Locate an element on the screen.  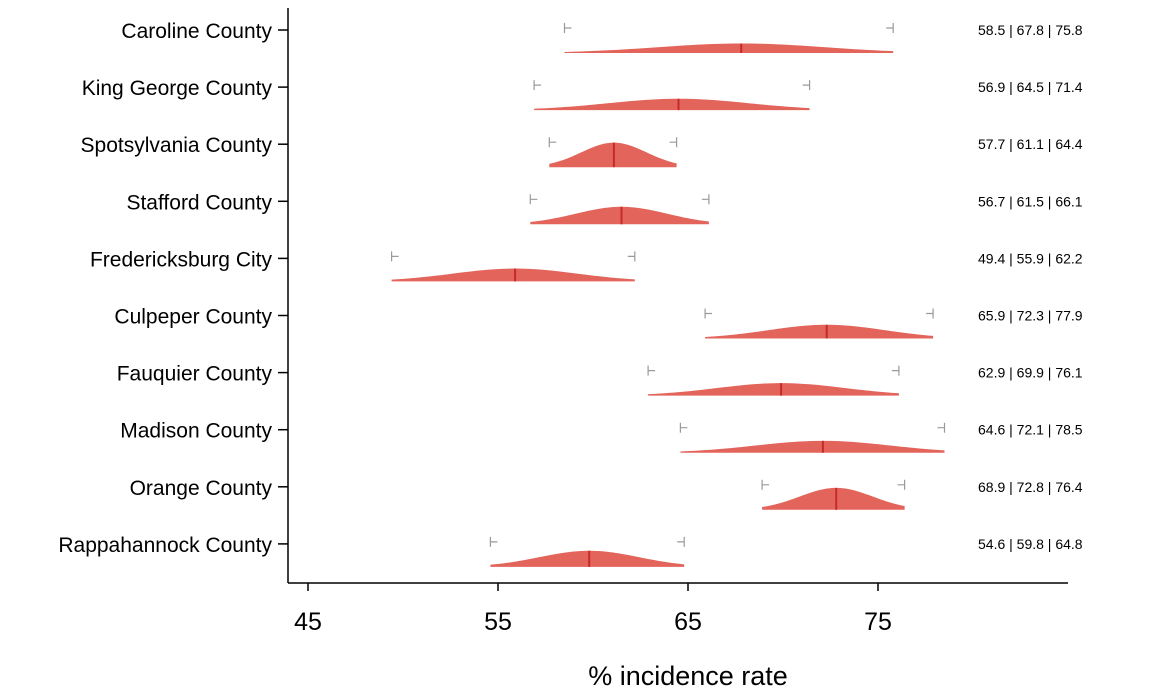
category-label: Orange County is located at coordinates (201, 488).